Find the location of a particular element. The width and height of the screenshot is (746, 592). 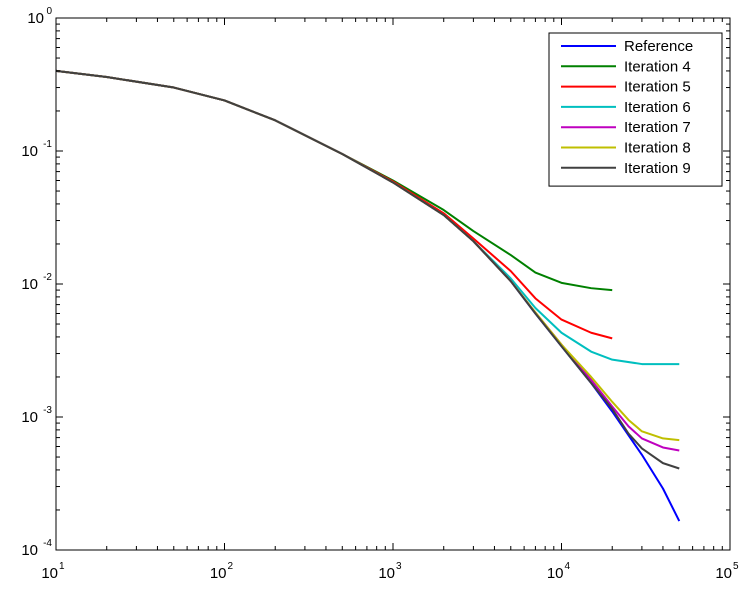

x-tick-label-exponent: 4 is located at coordinates (568, 566).